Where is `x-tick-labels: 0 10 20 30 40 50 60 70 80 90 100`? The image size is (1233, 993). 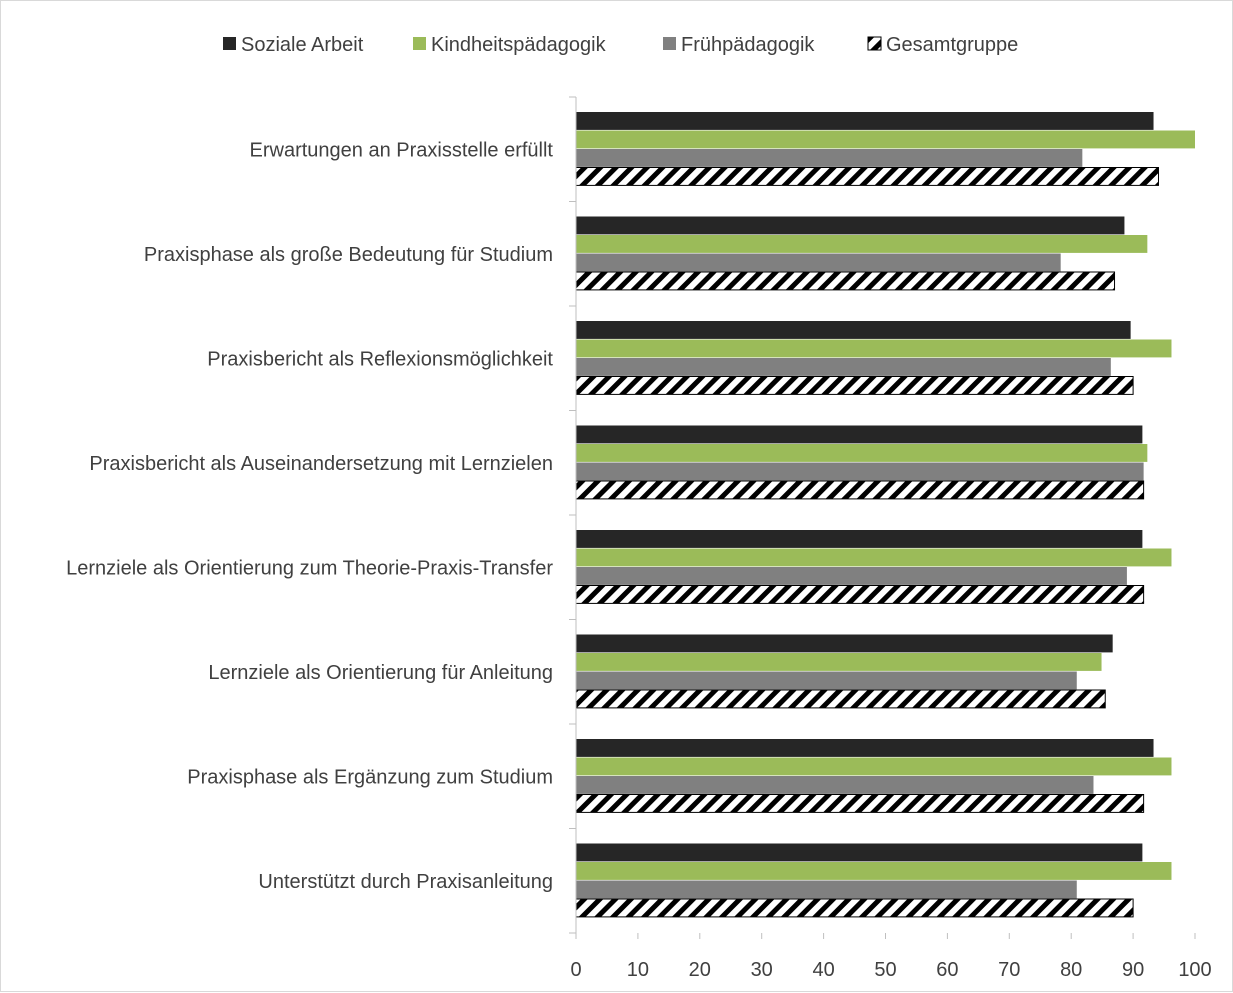 x-tick-labels: 0 10 20 30 40 50 60 70 80 90 100 is located at coordinates (890, 970).